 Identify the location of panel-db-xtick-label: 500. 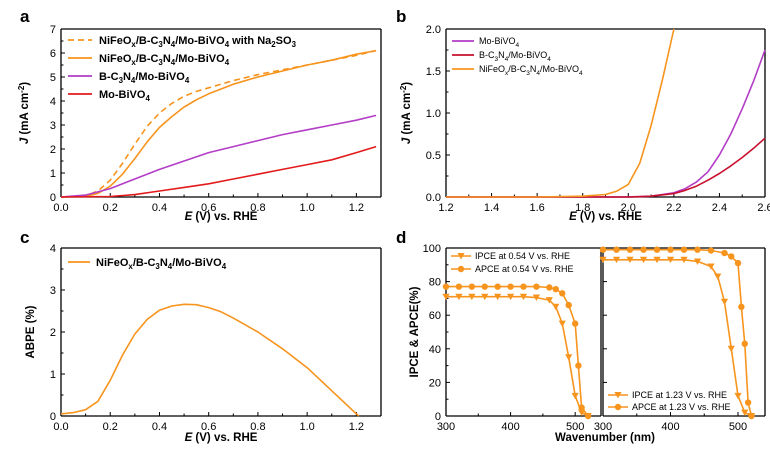
(738, 427).